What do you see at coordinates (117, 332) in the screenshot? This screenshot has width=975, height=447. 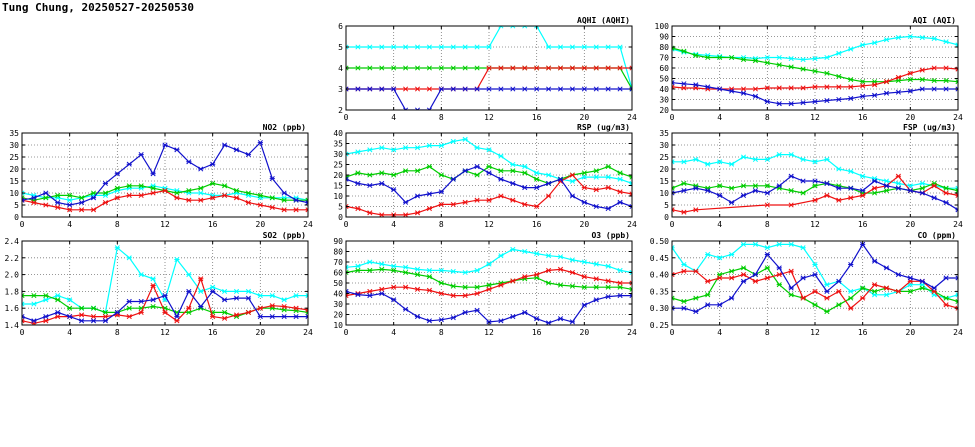 I see `x-tick-label: 8` at bounding box center [117, 332].